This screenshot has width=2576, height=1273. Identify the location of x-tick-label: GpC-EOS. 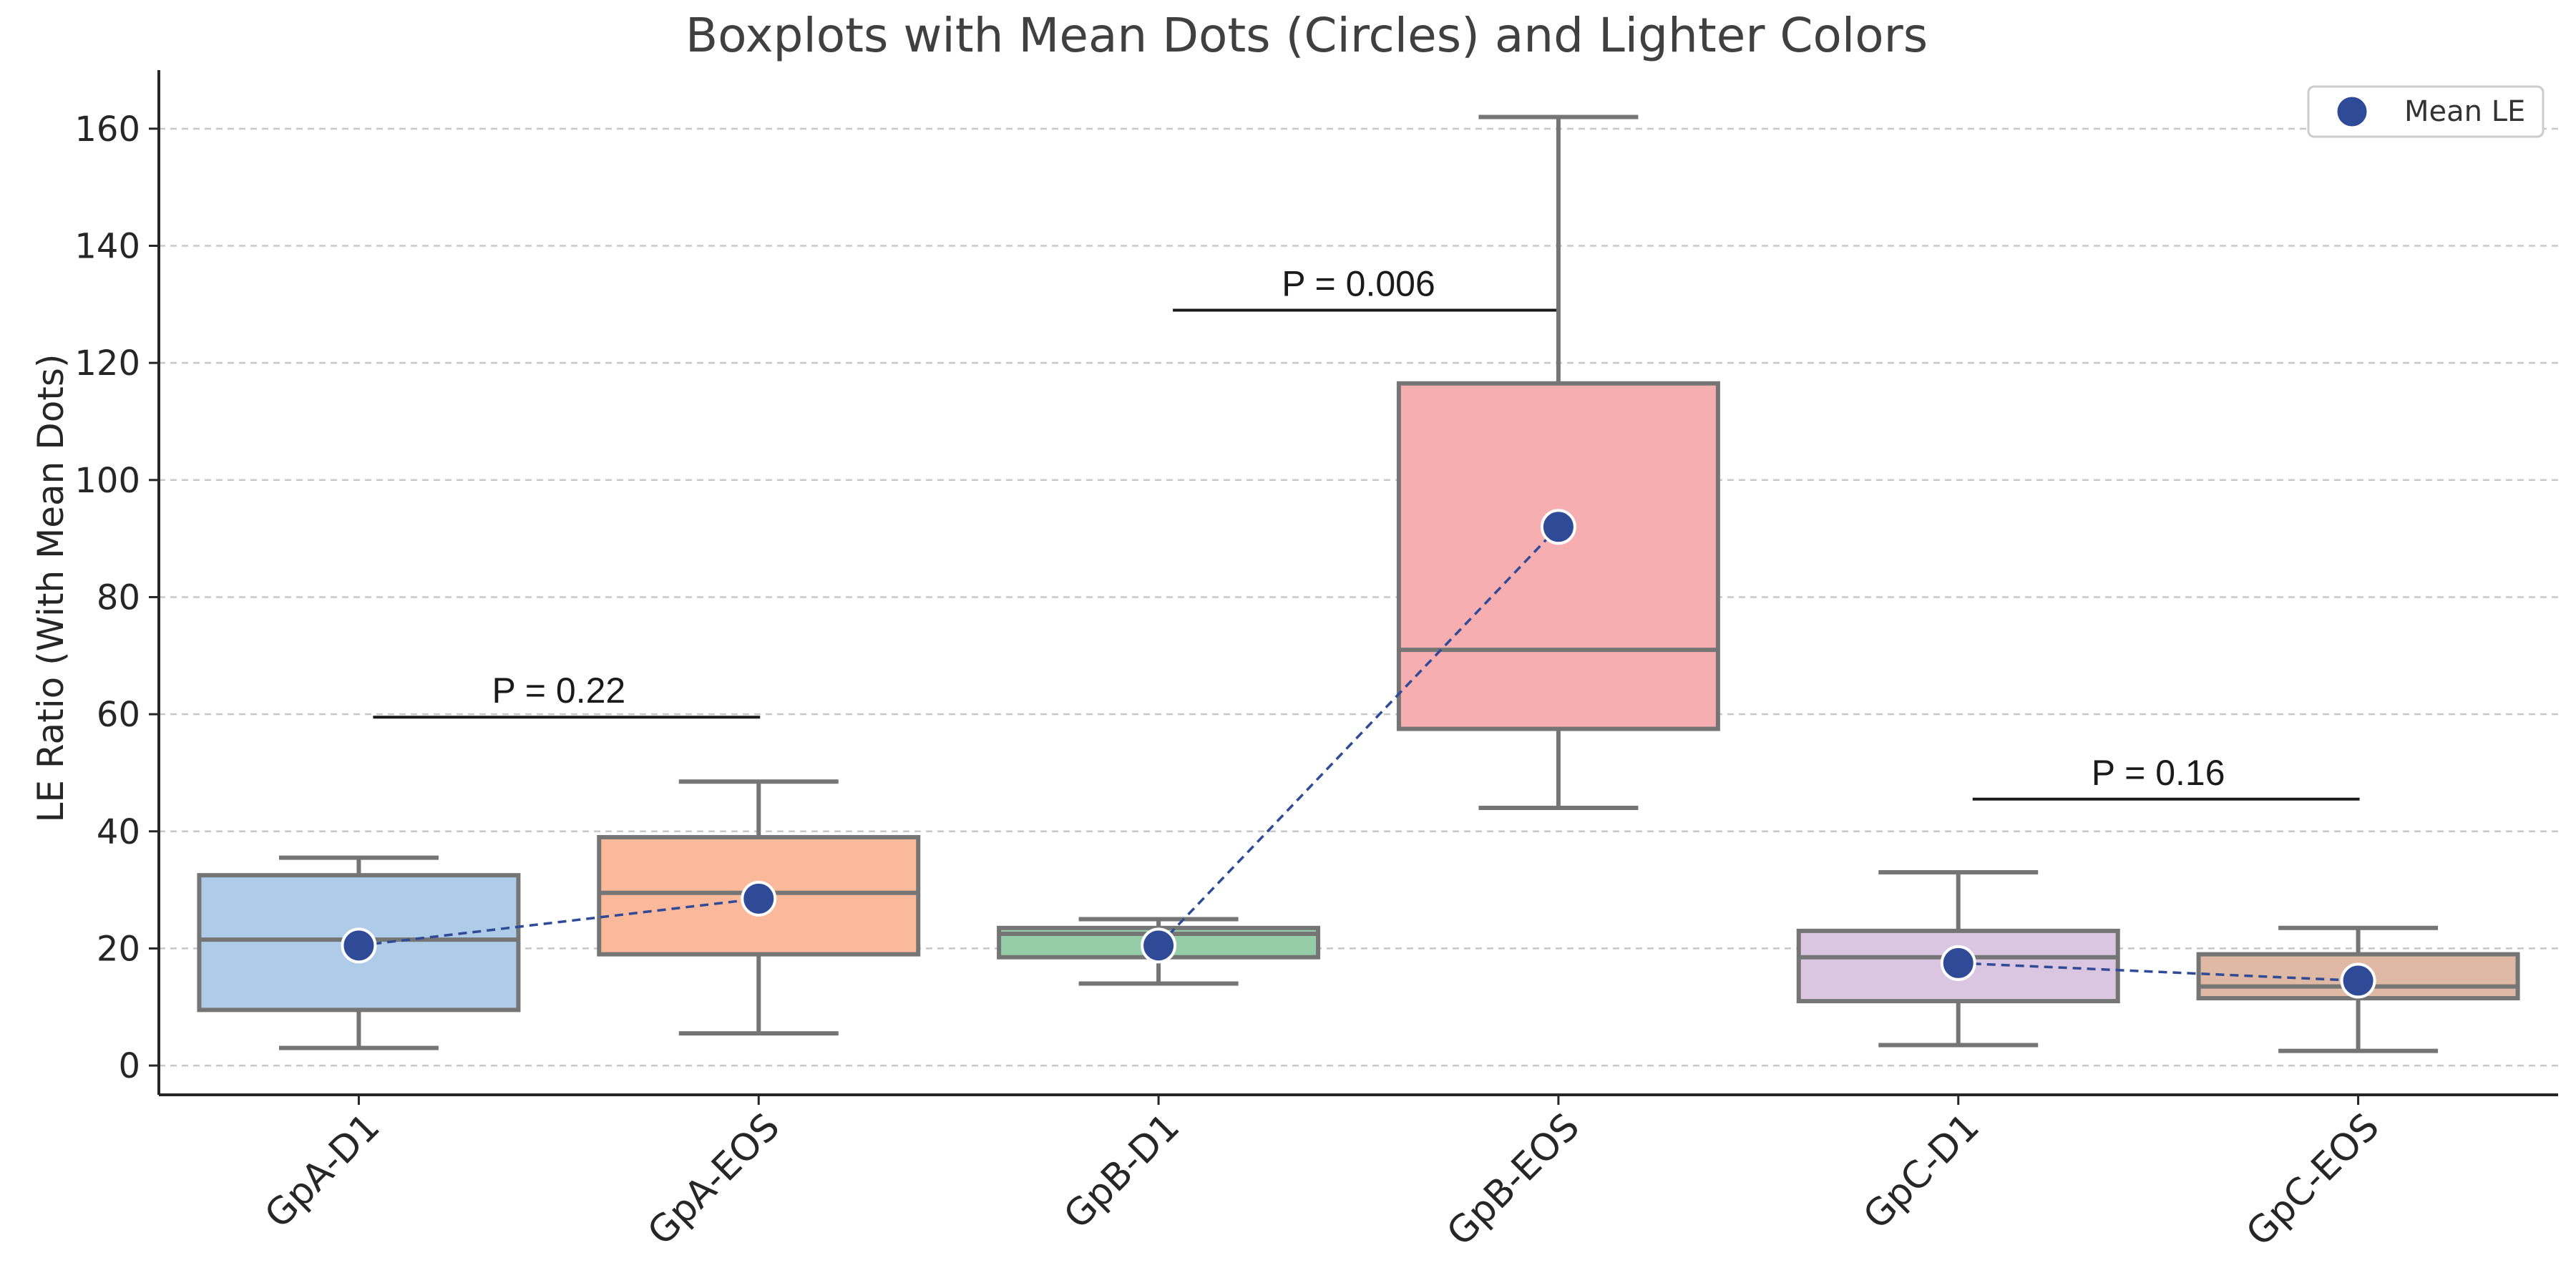
(2313, 1180).